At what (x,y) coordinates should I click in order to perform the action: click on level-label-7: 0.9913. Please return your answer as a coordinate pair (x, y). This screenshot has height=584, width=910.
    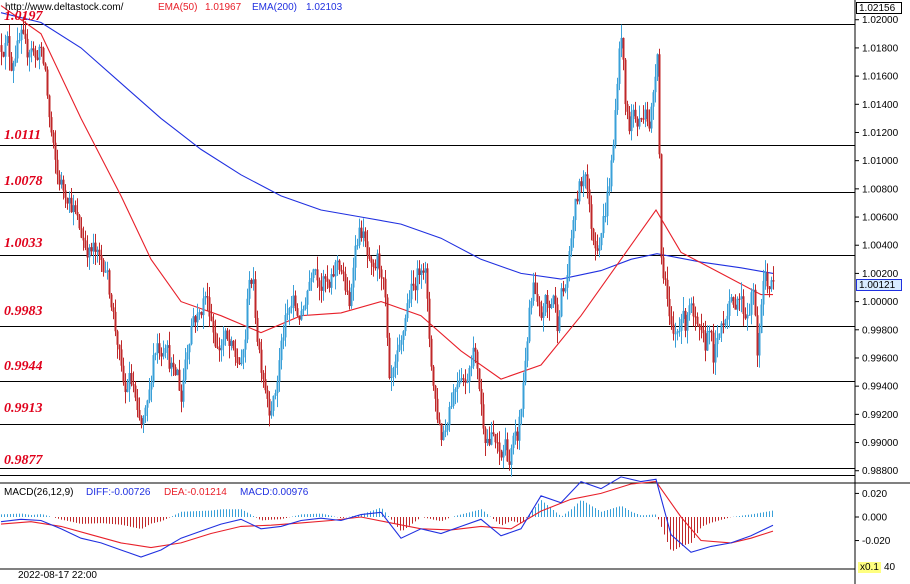
    Looking at the image, I should click on (23, 408).